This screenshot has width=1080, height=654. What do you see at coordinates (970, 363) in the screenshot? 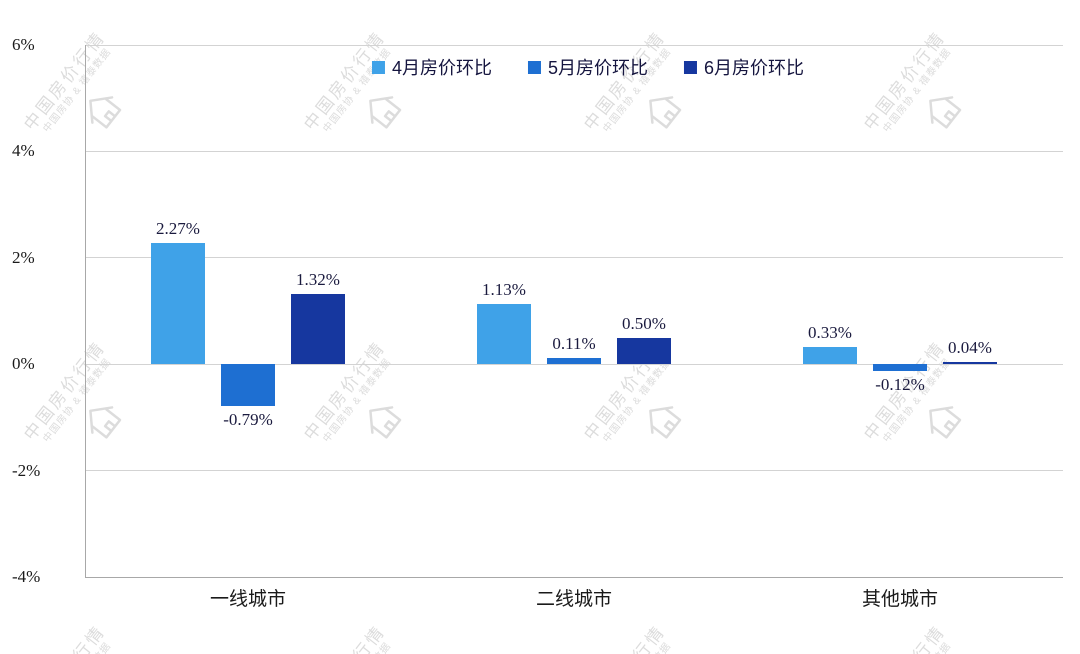
I see `bar-6月房价环比-其他城市` at bounding box center [970, 363].